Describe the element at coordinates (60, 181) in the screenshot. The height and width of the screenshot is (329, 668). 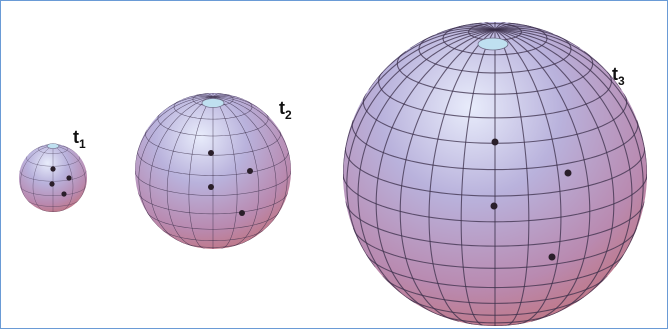
I see `sphere-t1-points` at that location.